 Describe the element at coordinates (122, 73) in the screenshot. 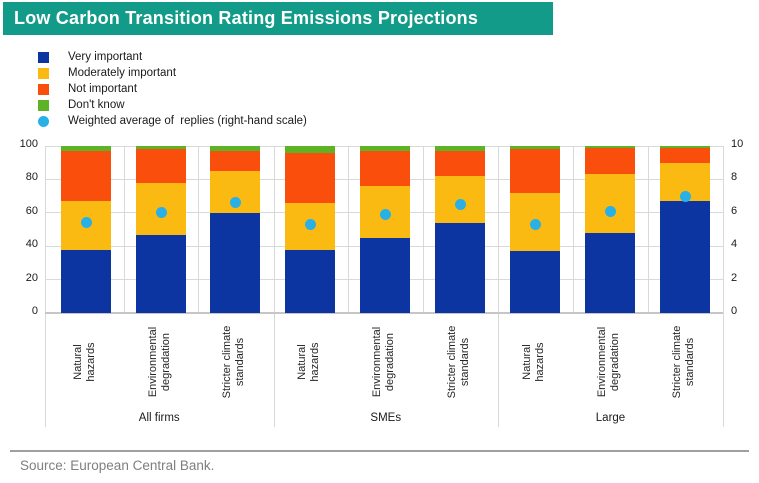

I see `legend-item-label: Moderately important` at that location.